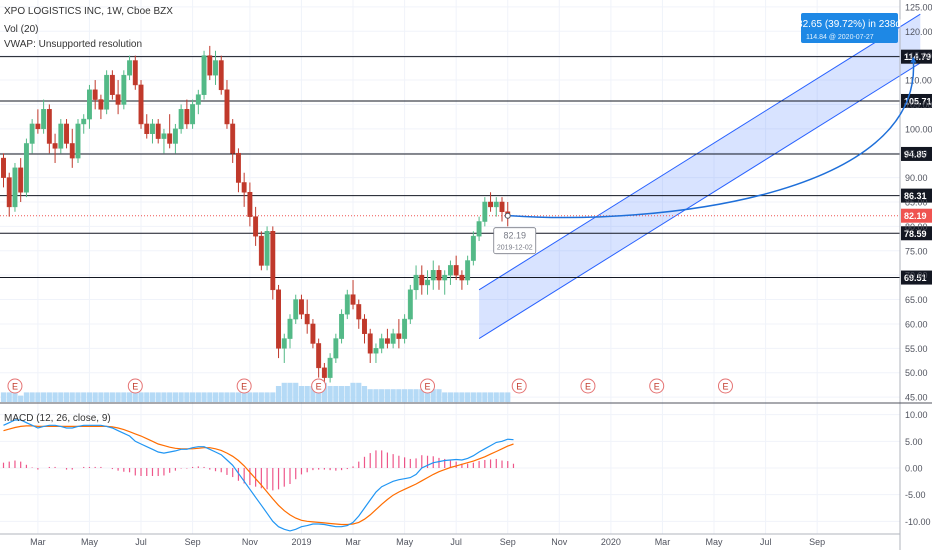 Image resolution: width=932 pixels, height=555 pixels. I want to click on target-detail-text: 114.84 @ 2020-07-27, so click(840, 37).